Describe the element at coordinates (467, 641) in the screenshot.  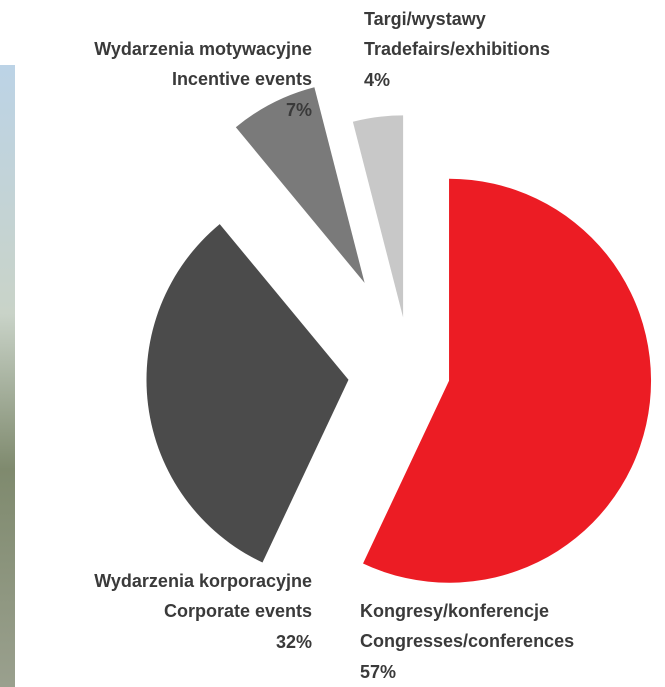
I see `slice-label-en: Congresses/conferences` at that location.